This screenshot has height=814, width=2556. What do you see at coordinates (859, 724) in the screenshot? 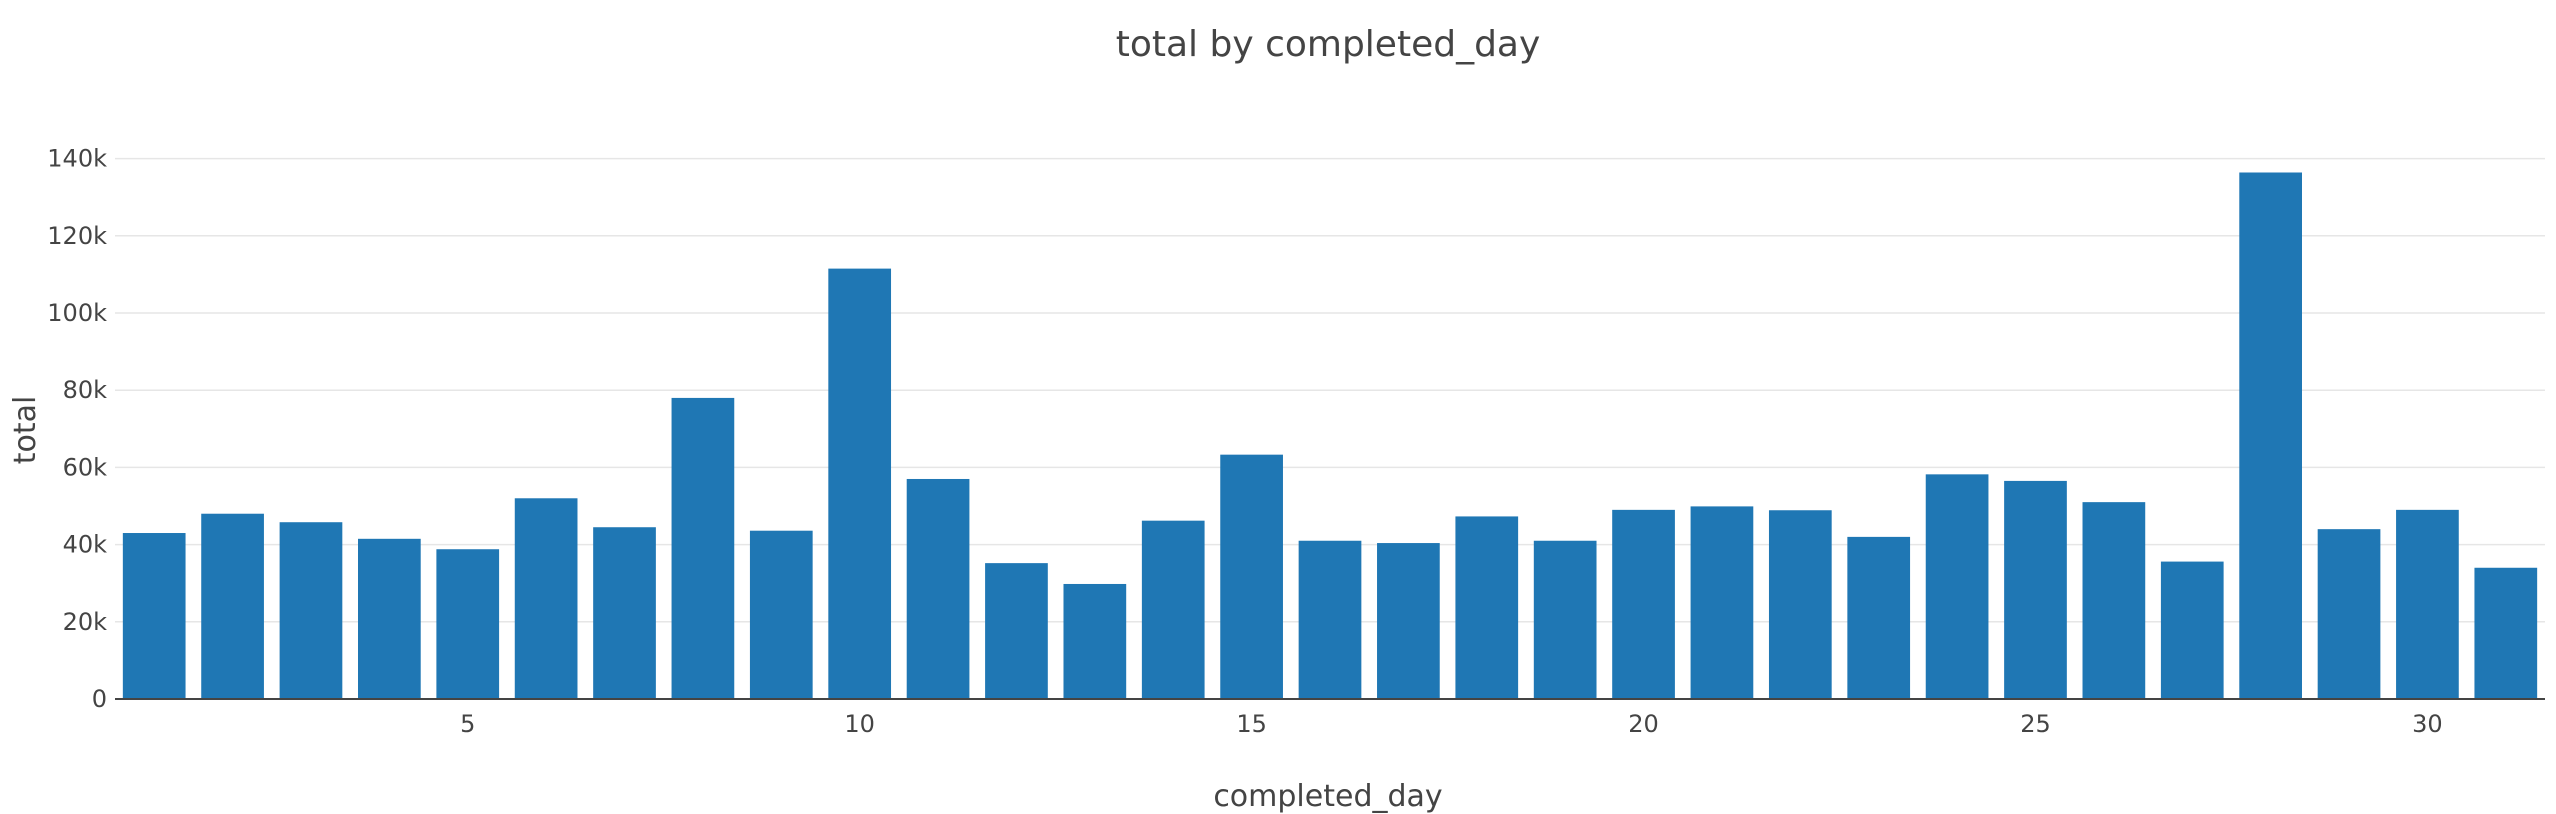
I see `x-tick-label: 10` at bounding box center [859, 724].